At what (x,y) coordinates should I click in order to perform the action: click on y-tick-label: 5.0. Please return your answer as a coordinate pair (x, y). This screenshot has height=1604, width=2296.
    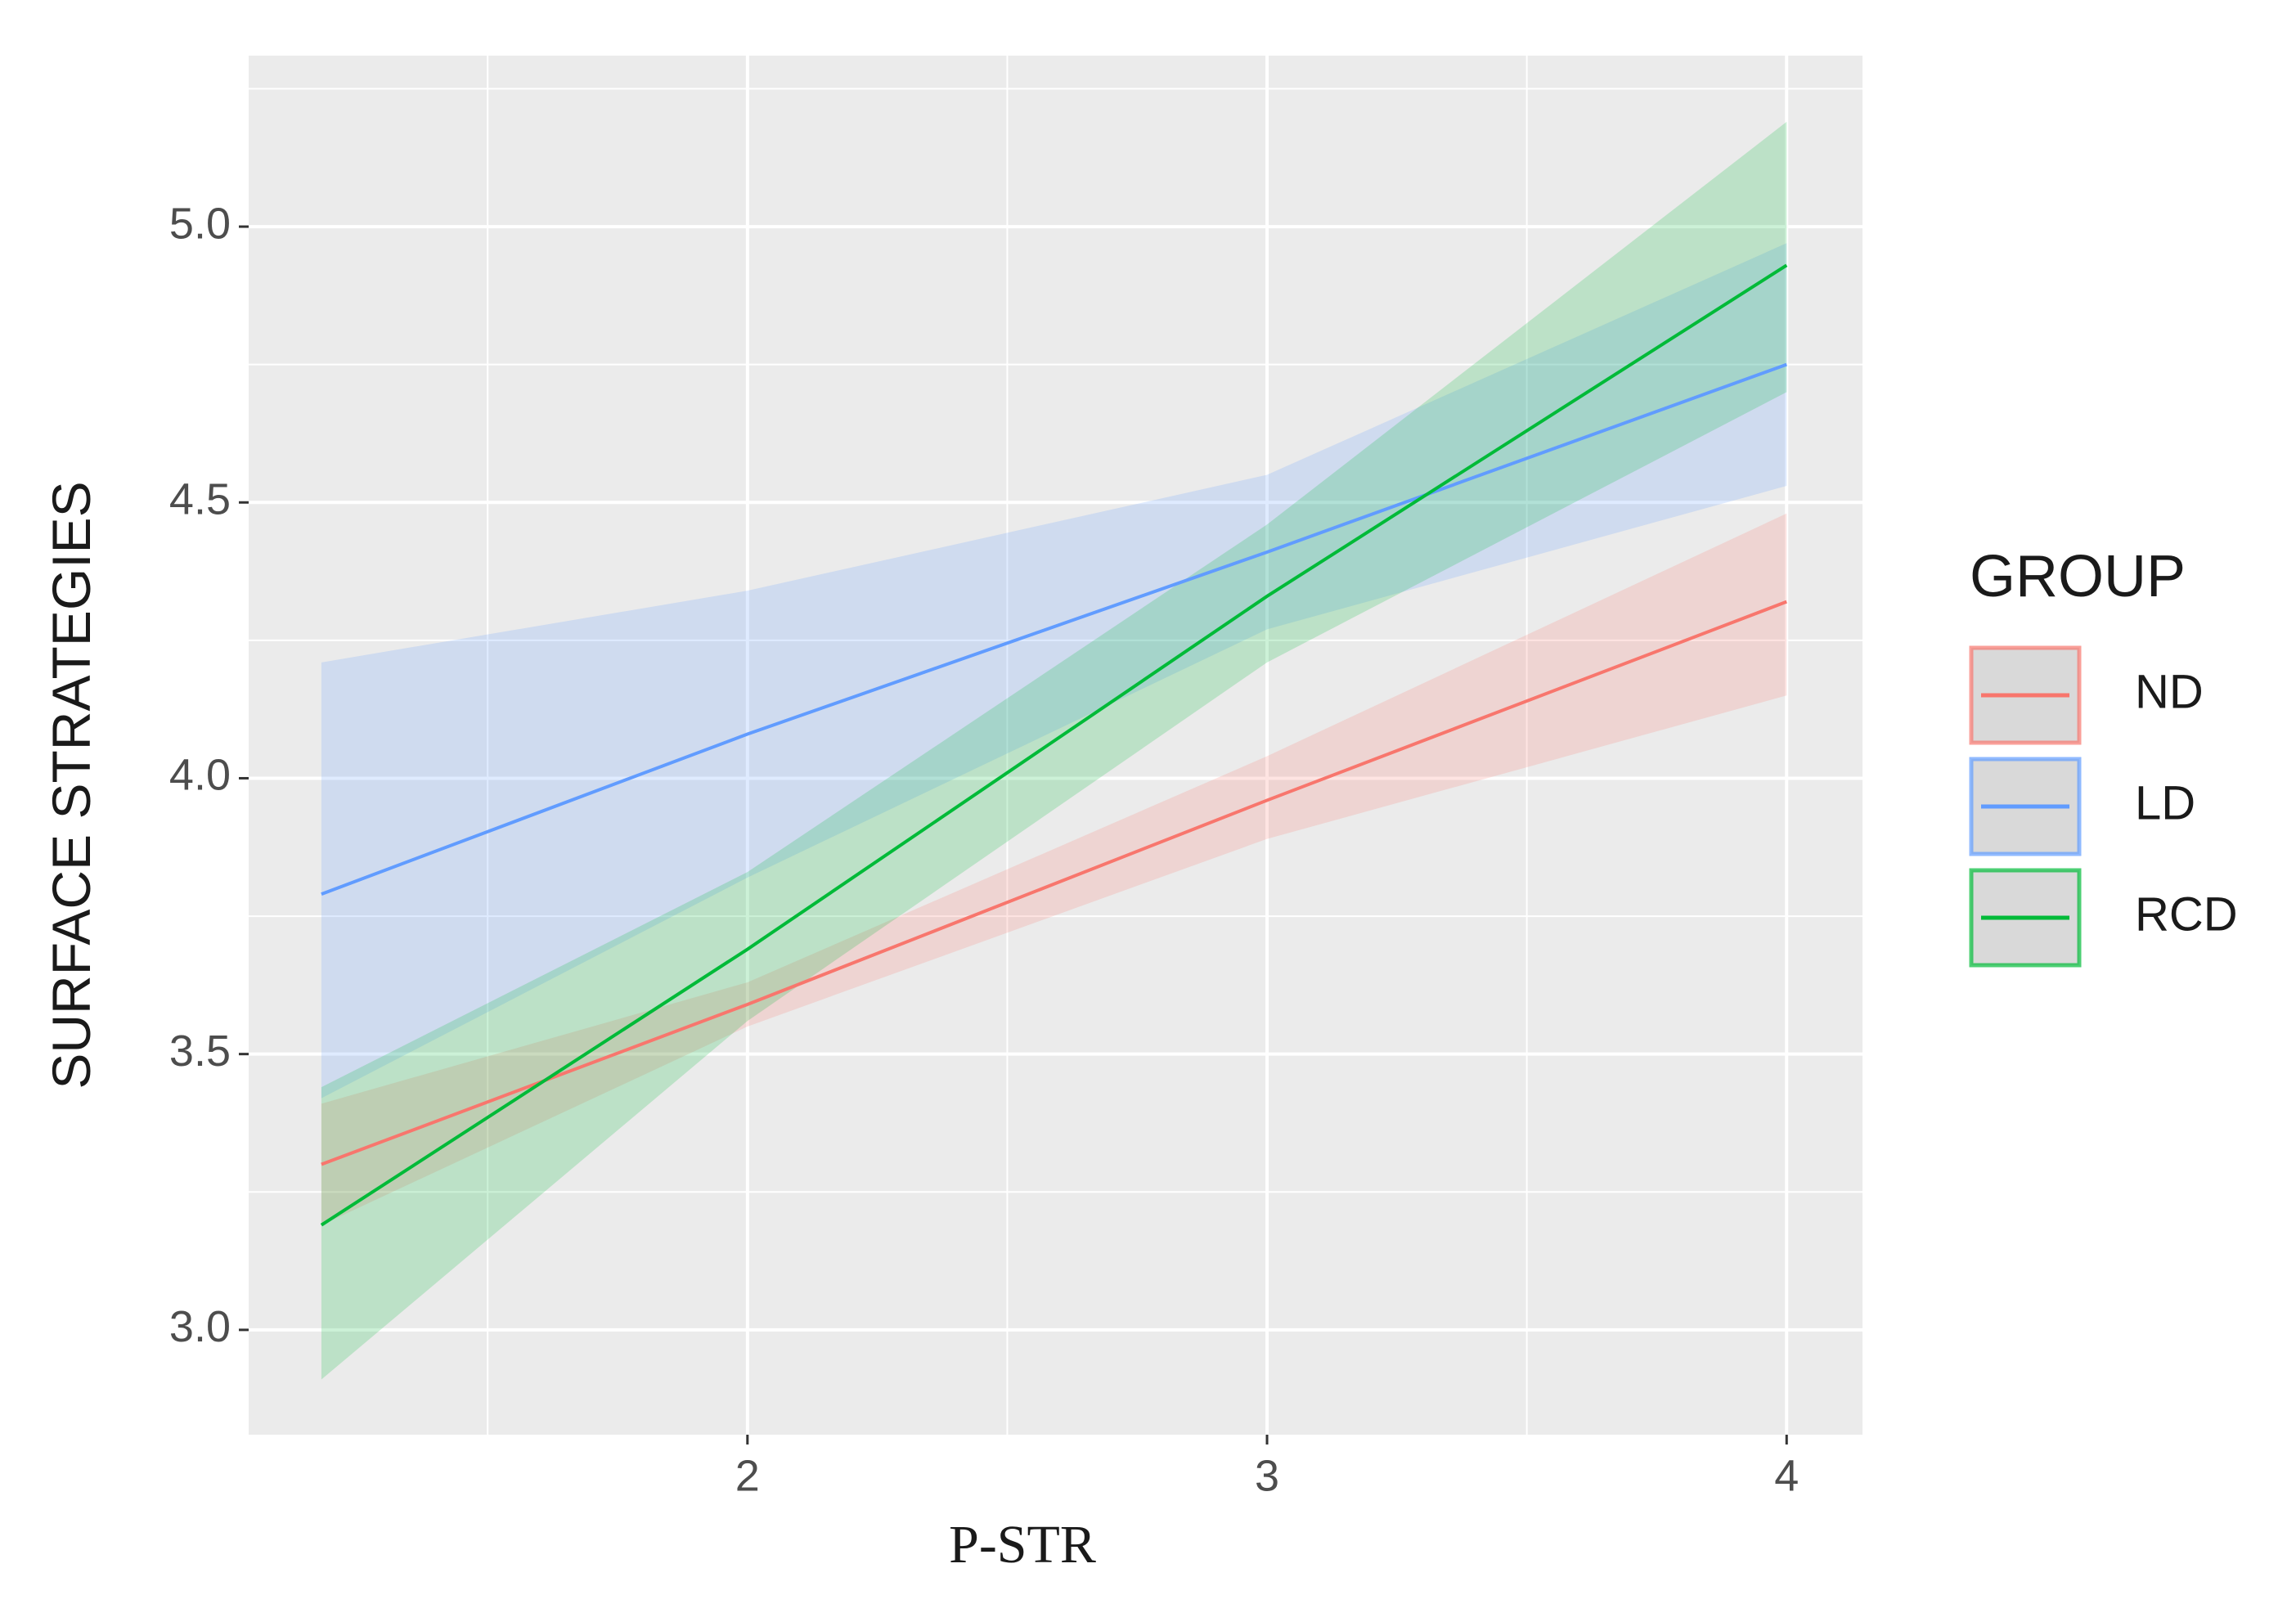
    Looking at the image, I should click on (200, 223).